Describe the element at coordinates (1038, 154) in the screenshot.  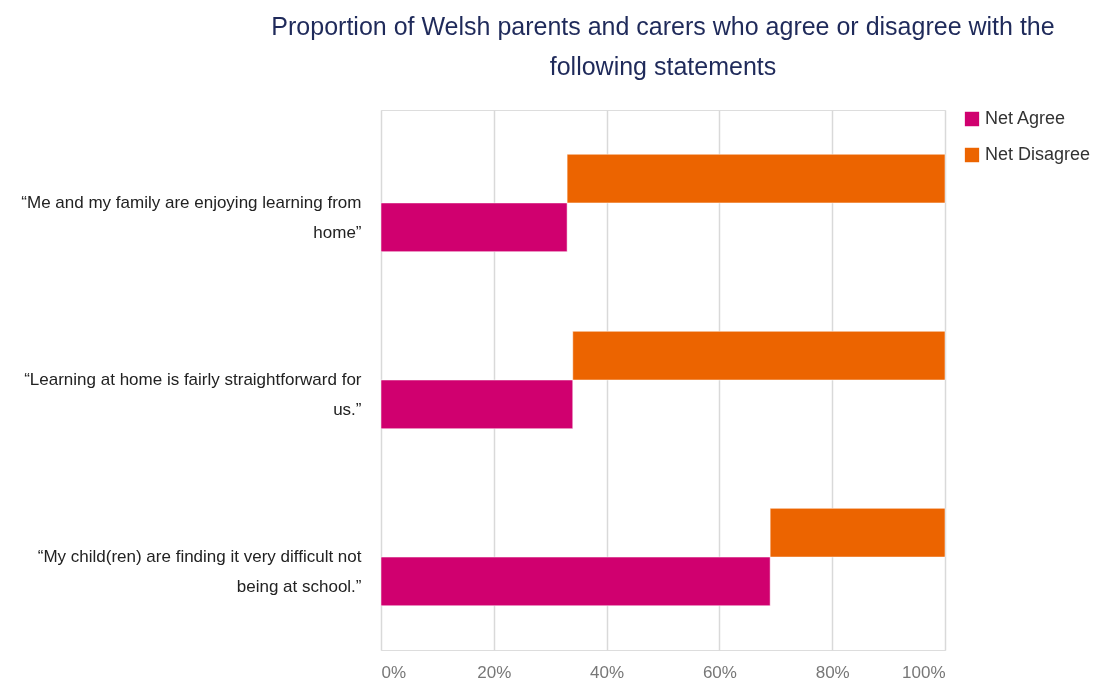
I see `legend-label: Net Disagree` at that location.